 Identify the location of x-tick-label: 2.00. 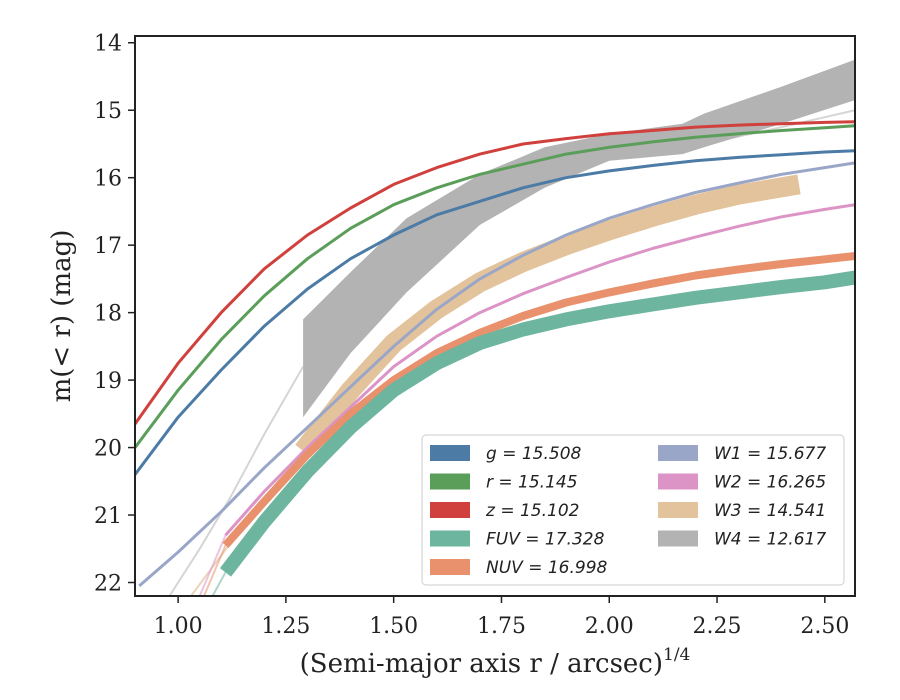
(609, 626).